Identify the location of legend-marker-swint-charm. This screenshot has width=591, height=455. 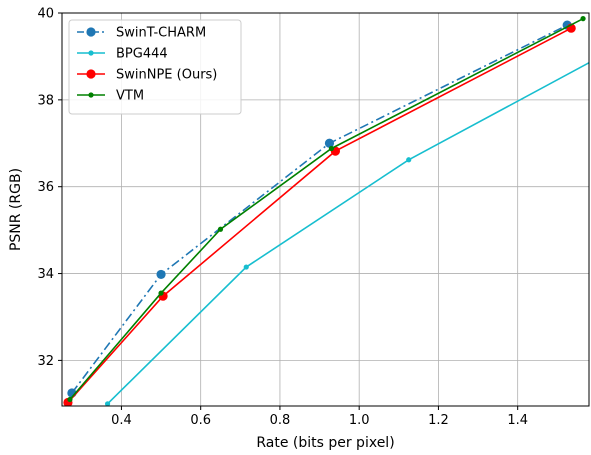
(91, 32).